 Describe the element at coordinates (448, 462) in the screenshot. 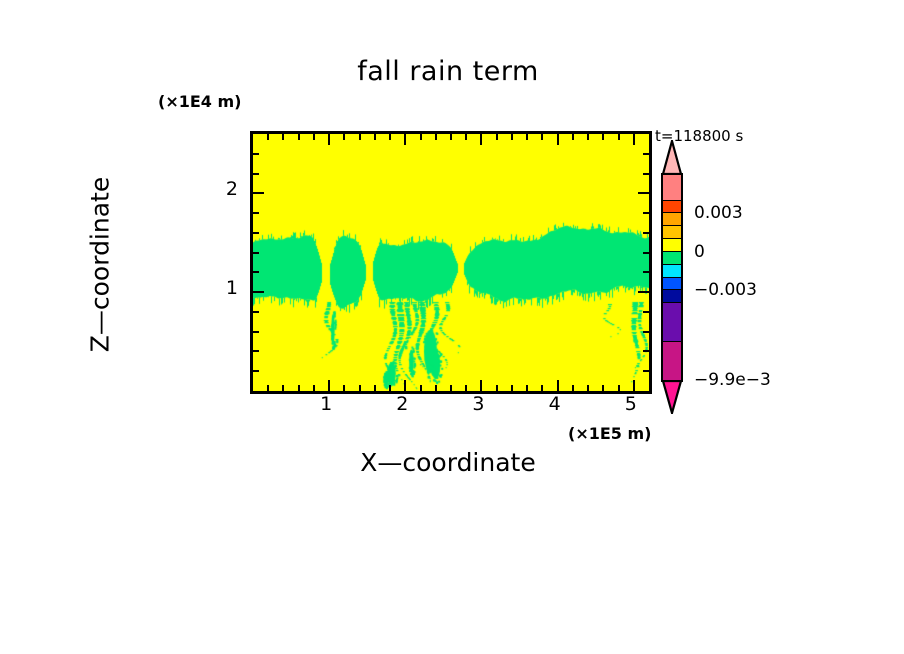

I see `x-axis-title: X—coordinate` at that location.